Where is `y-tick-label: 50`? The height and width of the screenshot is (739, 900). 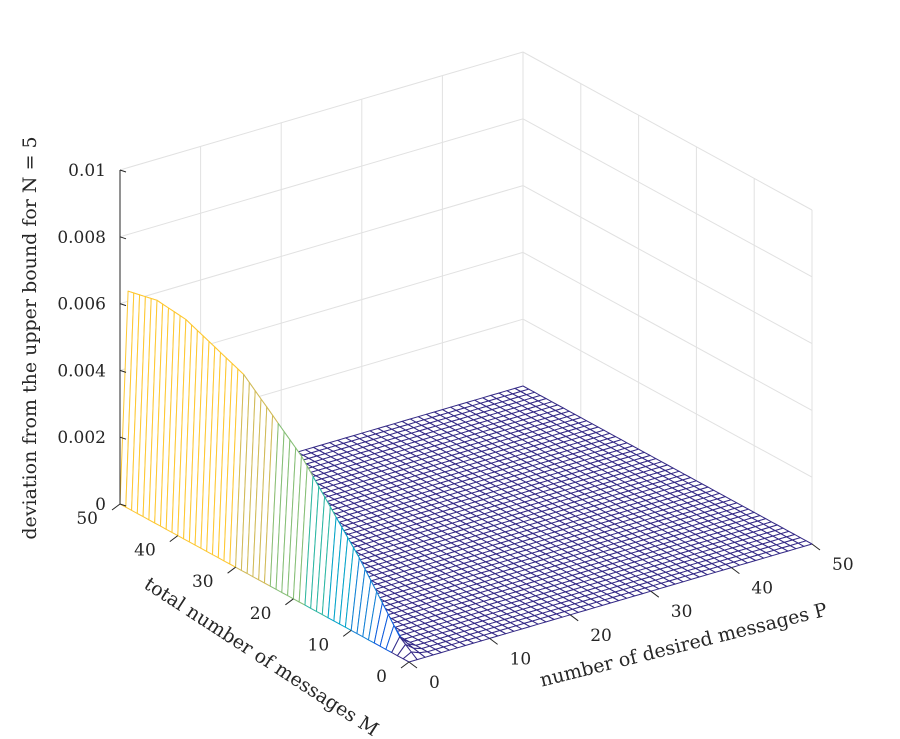
y-tick-label: 50 is located at coordinates (87, 519).